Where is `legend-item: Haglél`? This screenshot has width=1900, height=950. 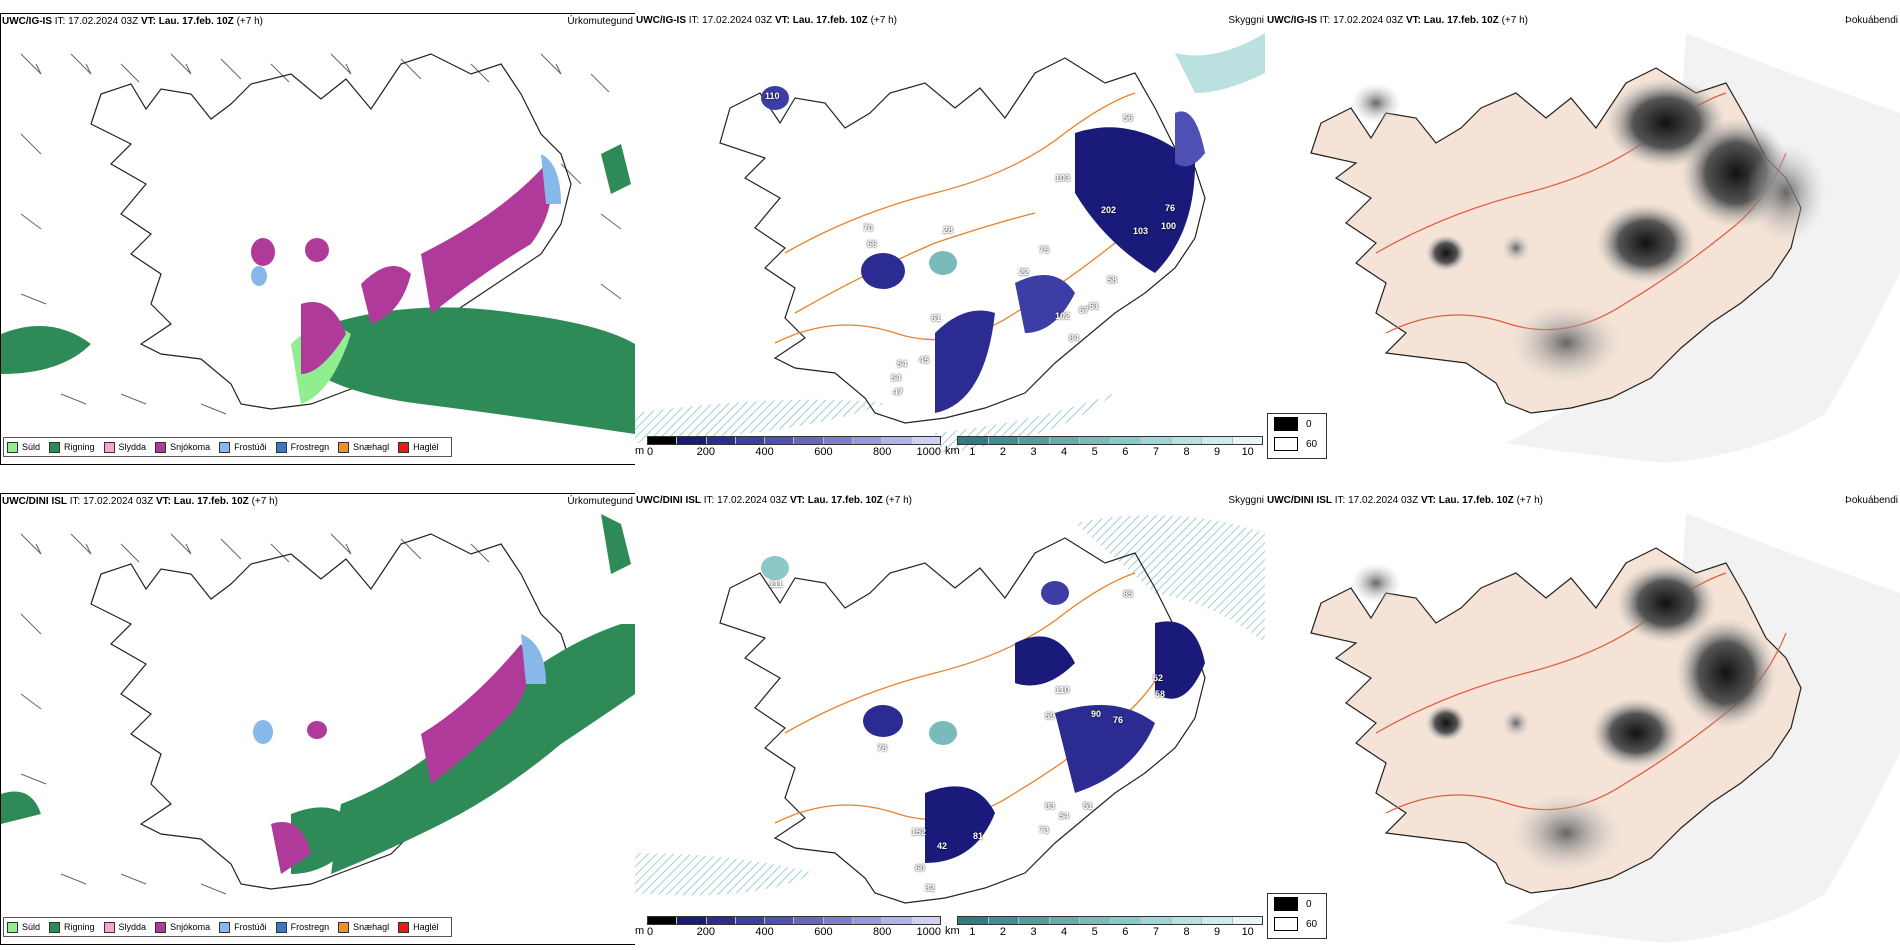 legend-item: Haglél is located at coordinates (418, 447).